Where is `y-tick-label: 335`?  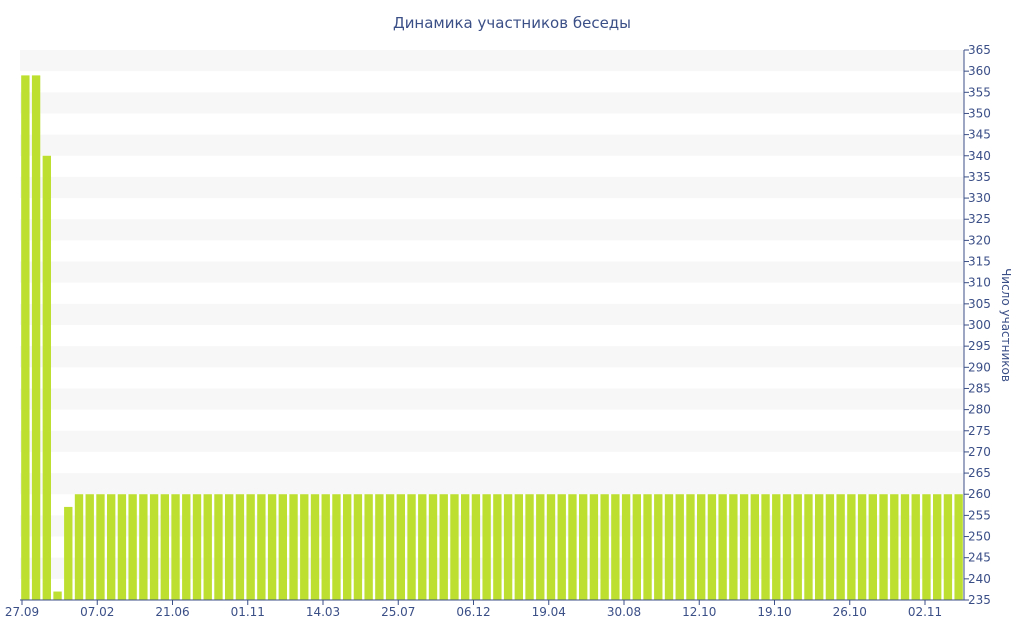
y-tick-label: 335 is located at coordinates (979, 177).